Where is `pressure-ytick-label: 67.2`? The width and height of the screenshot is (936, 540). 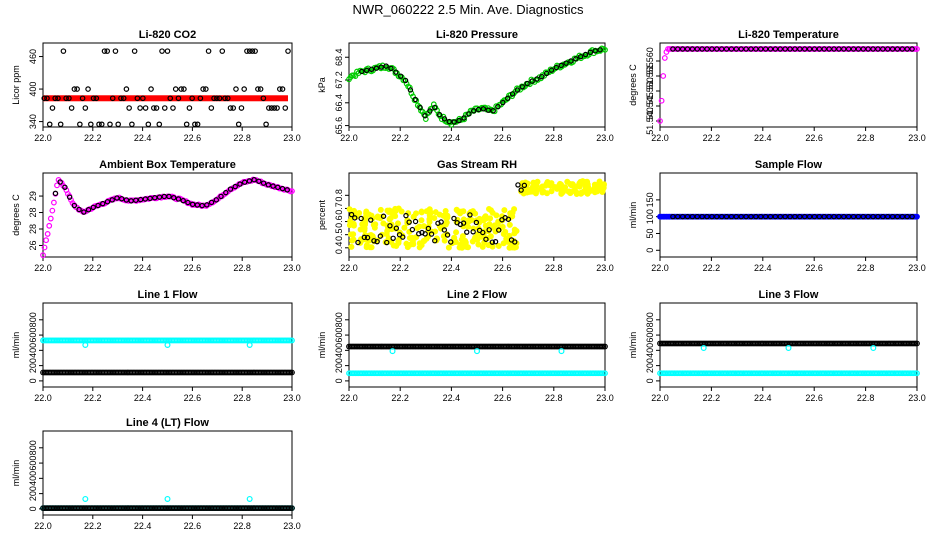
pressure-ytick-label: 67.2 is located at coordinates (339, 80).